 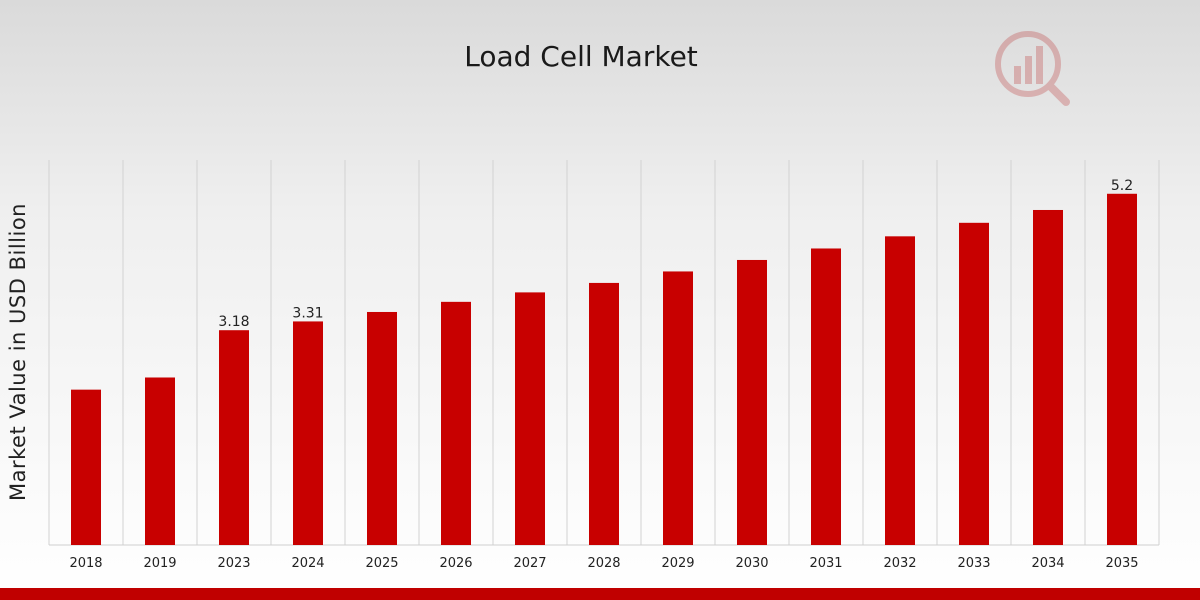 What do you see at coordinates (530, 418) in the screenshot?
I see `bar-2027` at bounding box center [530, 418].